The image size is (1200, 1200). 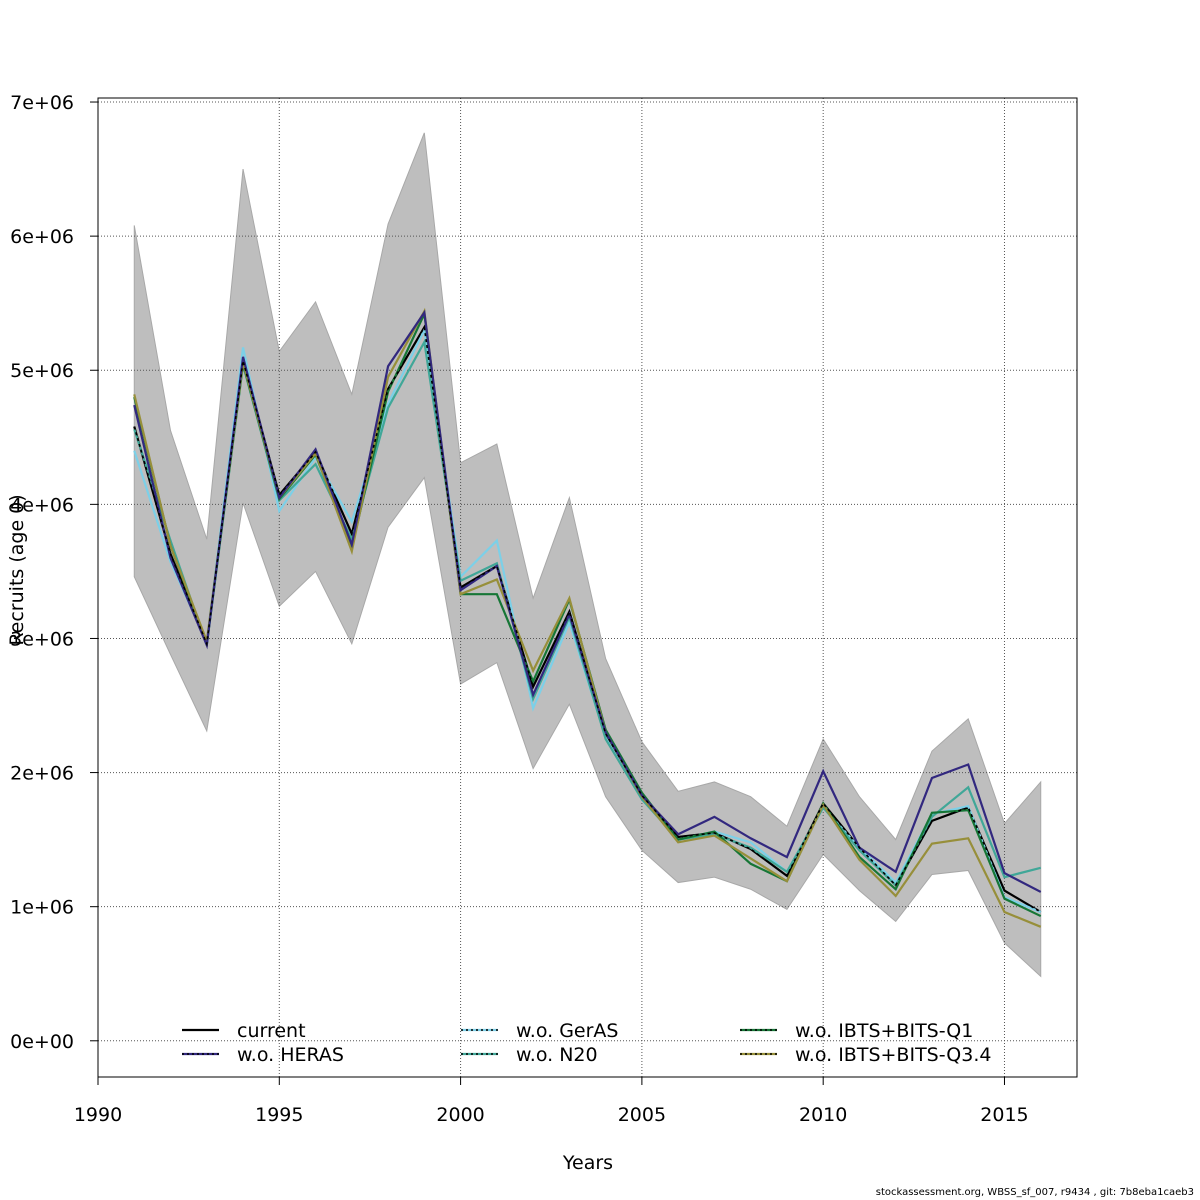 I want to click on y-tick-label: 4e+06, so click(x=42, y=505).